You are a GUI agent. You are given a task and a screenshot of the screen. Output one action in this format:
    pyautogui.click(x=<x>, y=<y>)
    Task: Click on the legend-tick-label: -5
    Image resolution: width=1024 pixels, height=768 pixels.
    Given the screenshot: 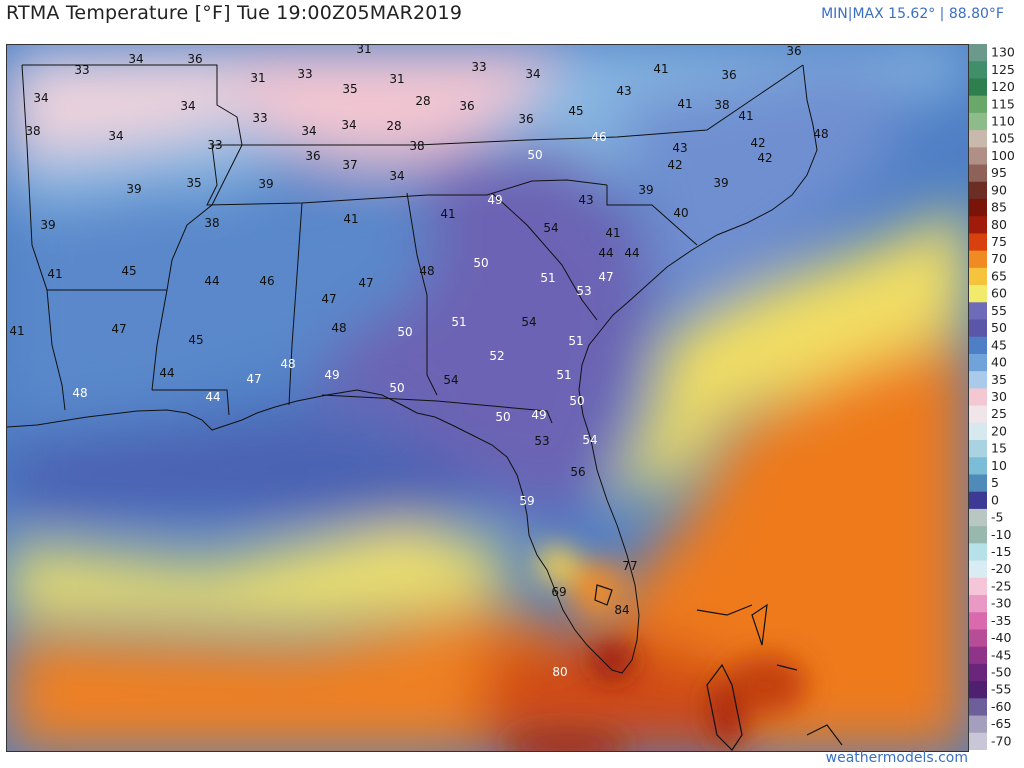 What is the action you would take?
    pyautogui.click(x=997, y=517)
    